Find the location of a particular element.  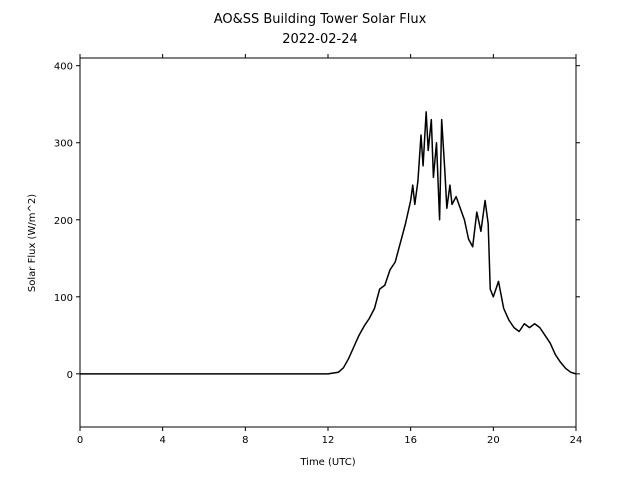

y-tick-label: 100 is located at coordinates (63, 298).